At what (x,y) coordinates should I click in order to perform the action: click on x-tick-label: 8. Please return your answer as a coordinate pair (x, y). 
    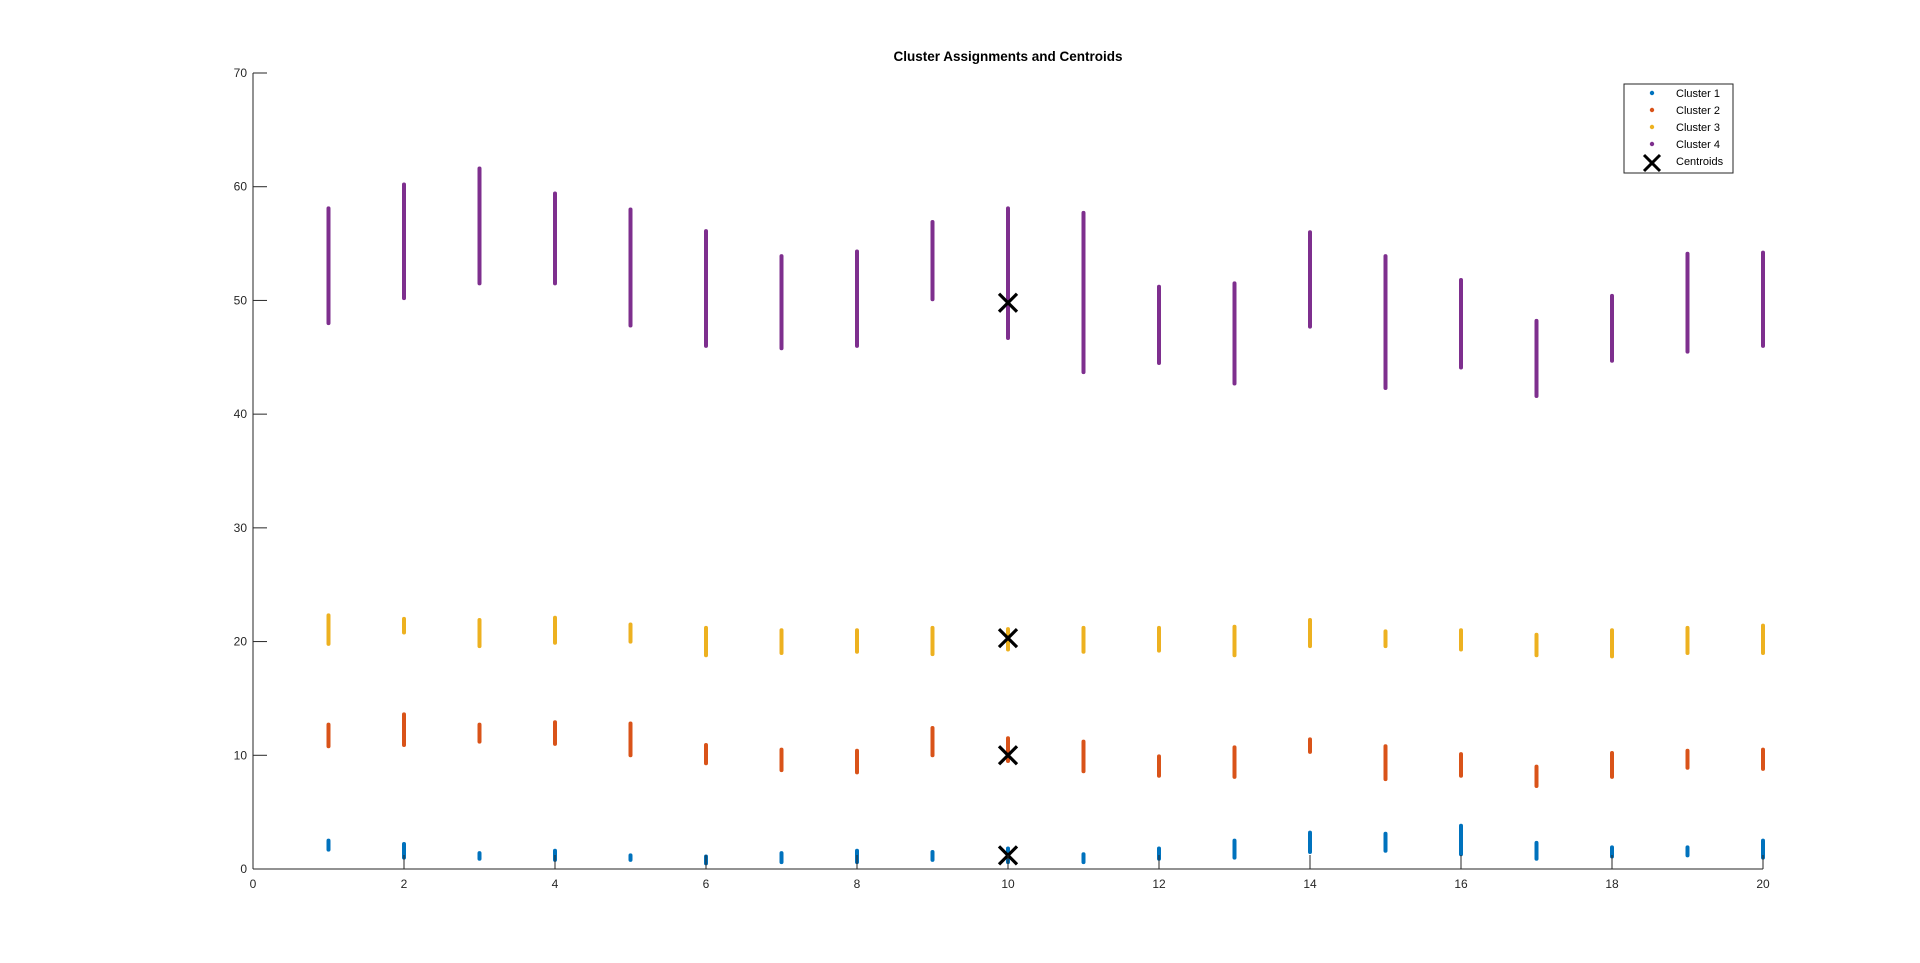
    Looking at the image, I should click on (857, 884).